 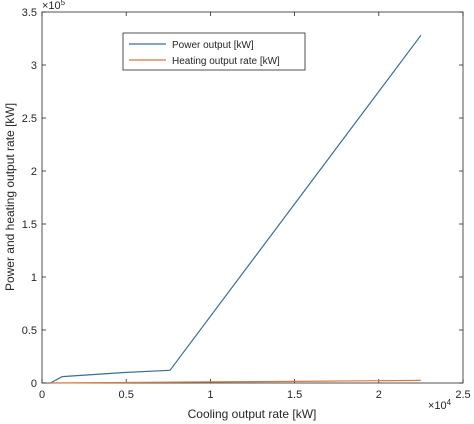 I want to click on x-tick-label: 0, so click(x=42, y=395).